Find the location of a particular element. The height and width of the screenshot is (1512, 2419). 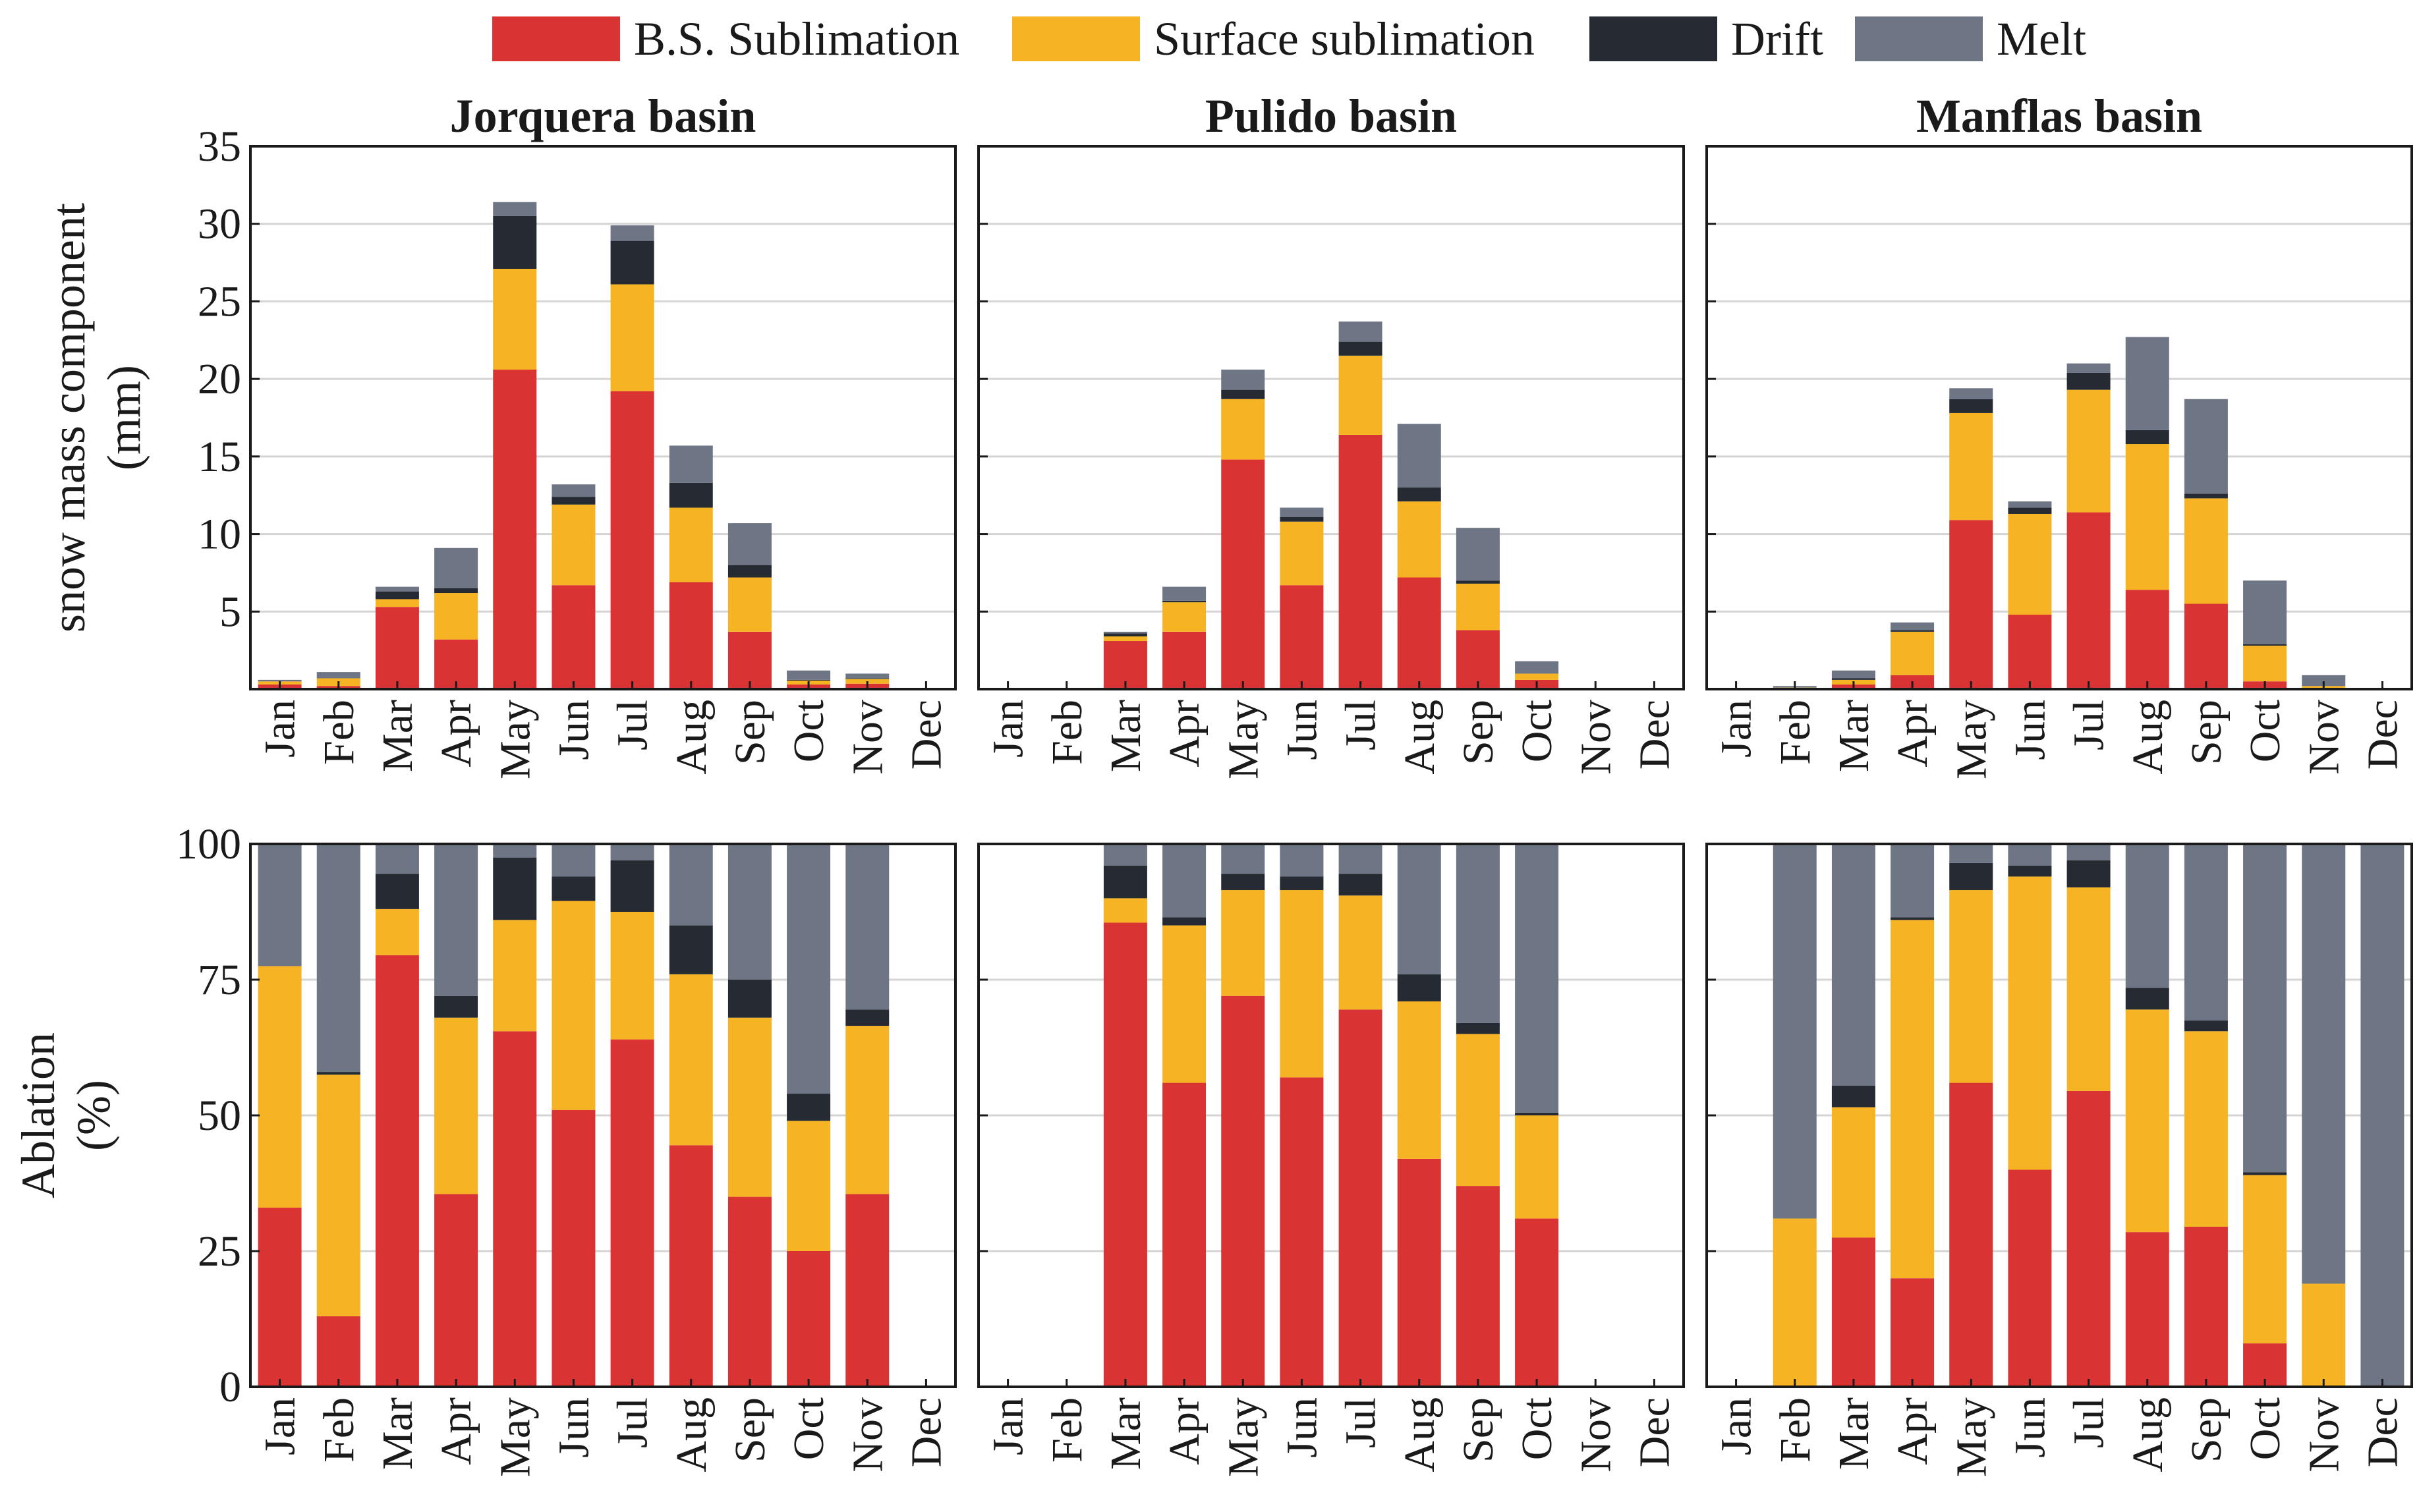

x-tick-label: Dec is located at coordinates (2382, 735).